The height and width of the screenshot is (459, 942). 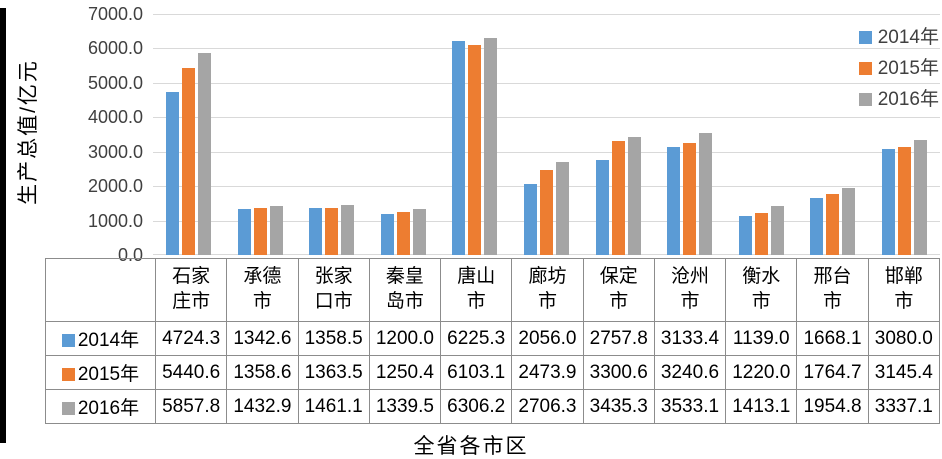 I want to click on value-cell: 5440.6, so click(x=191, y=372).